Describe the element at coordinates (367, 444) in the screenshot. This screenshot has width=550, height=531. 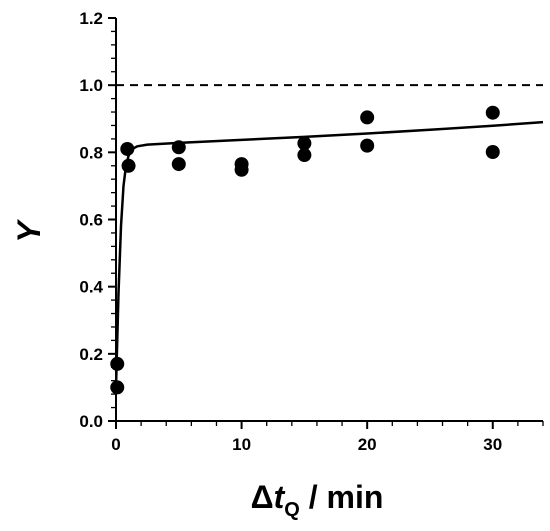
I see `x-tick-label: 20` at that location.